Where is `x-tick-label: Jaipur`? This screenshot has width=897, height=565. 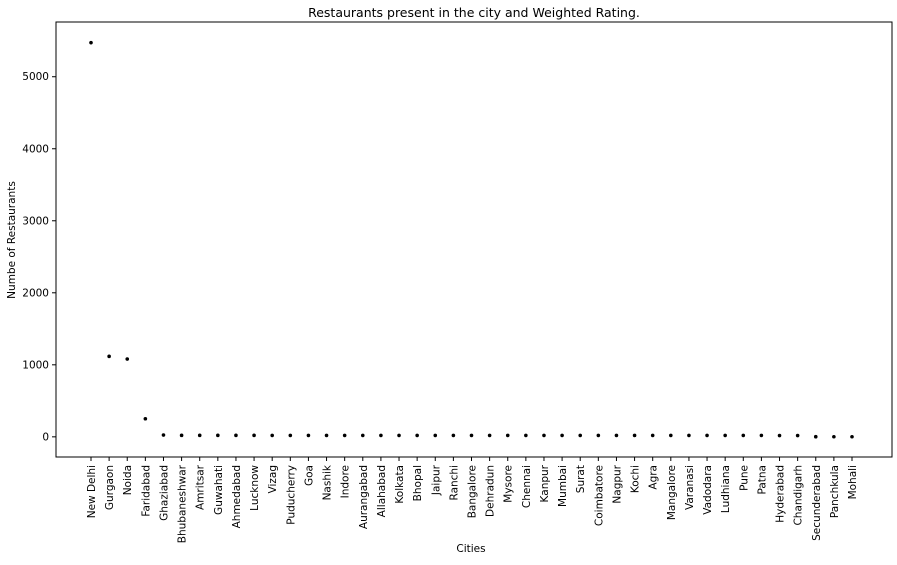
x-tick-label: Jaipur is located at coordinates (436, 480).